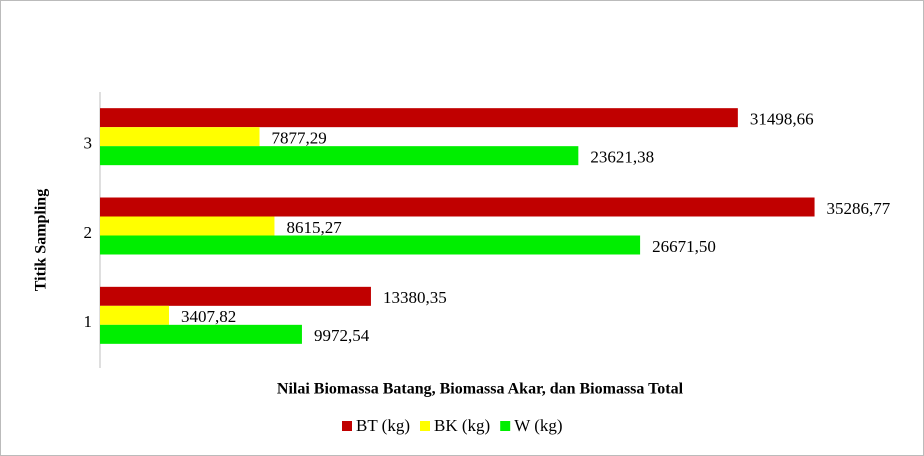 The image size is (924, 456). Describe the element at coordinates (462, 425) in the screenshot. I see `legend-label: BK (kg)` at that location.